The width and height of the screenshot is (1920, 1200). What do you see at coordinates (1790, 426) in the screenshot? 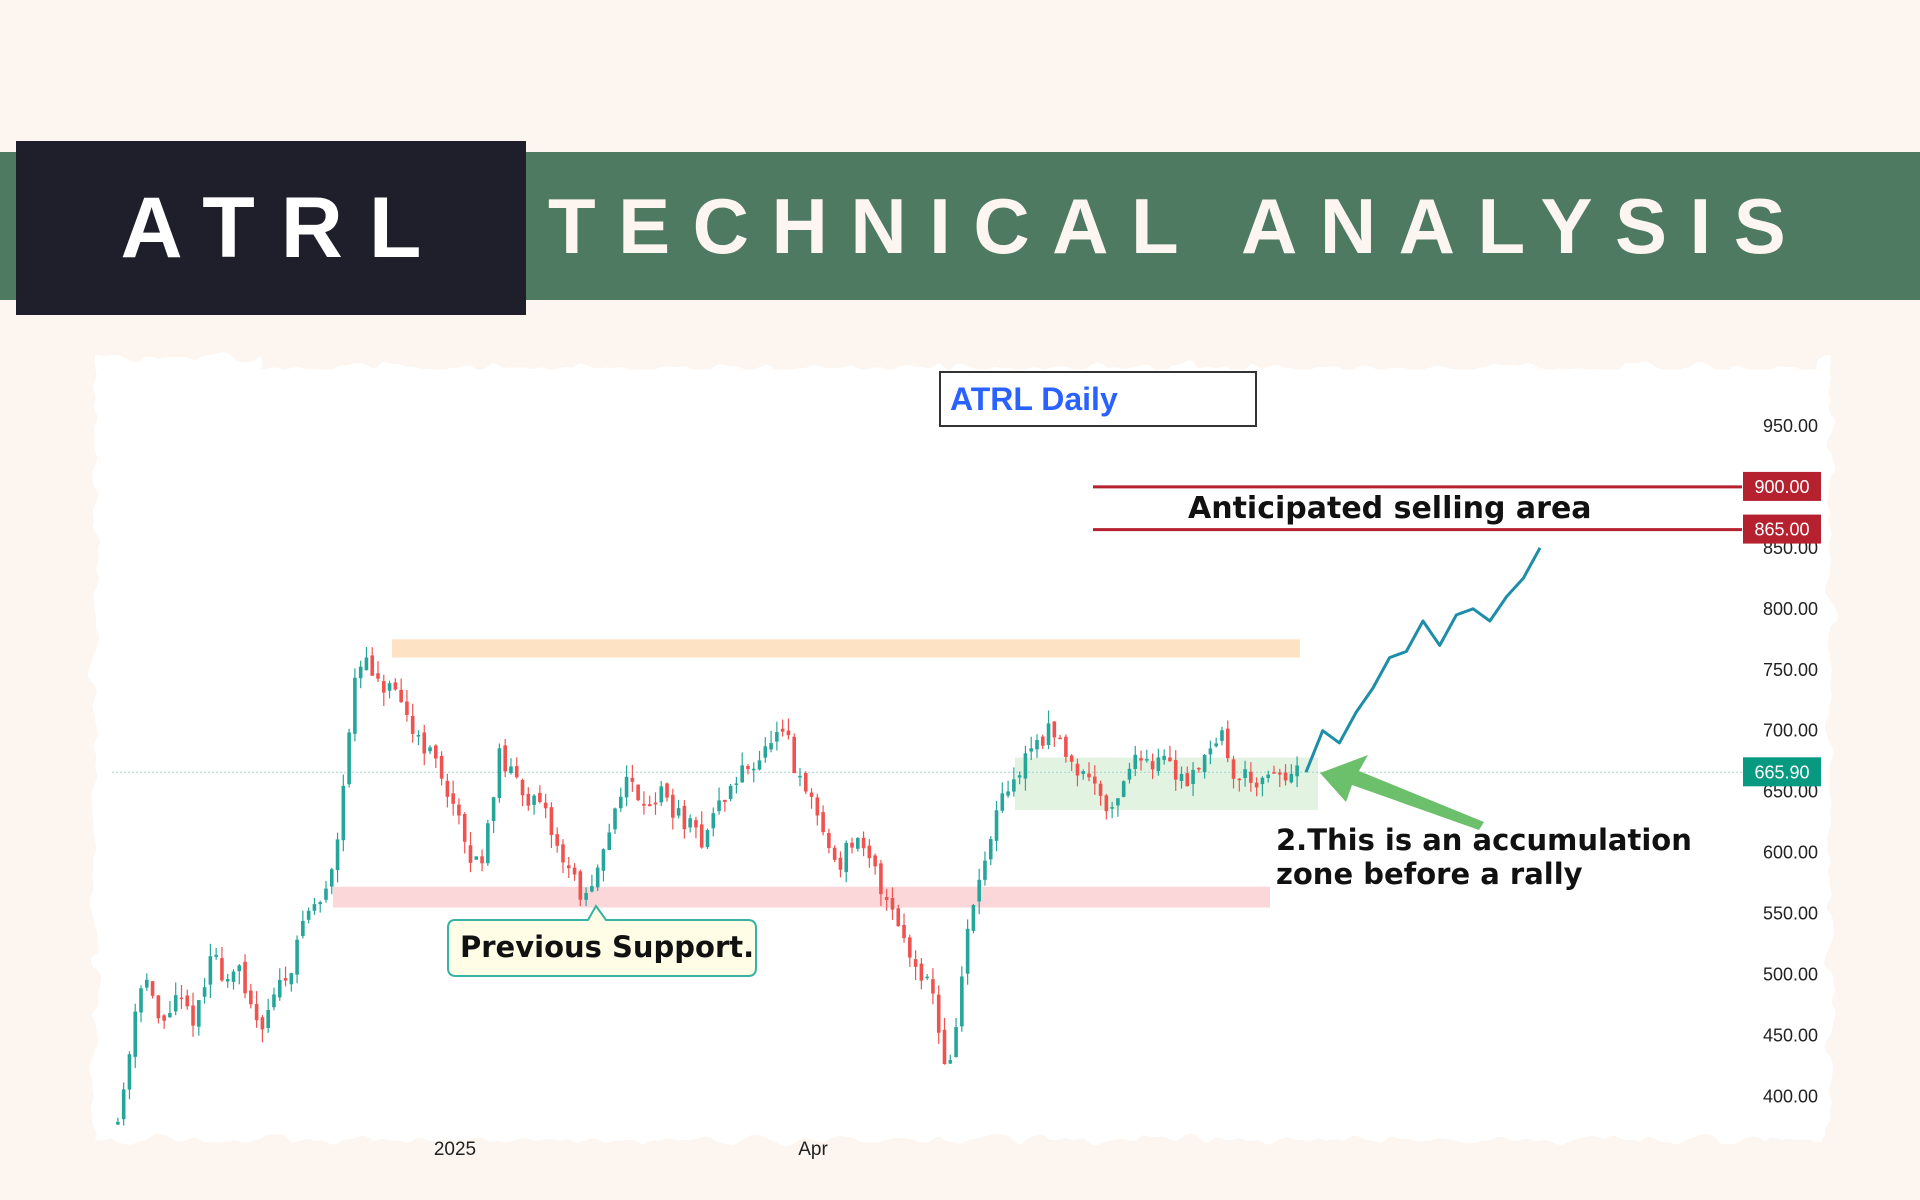
I see `y-tick-label: 950.00` at bounding box center [1790, 426].